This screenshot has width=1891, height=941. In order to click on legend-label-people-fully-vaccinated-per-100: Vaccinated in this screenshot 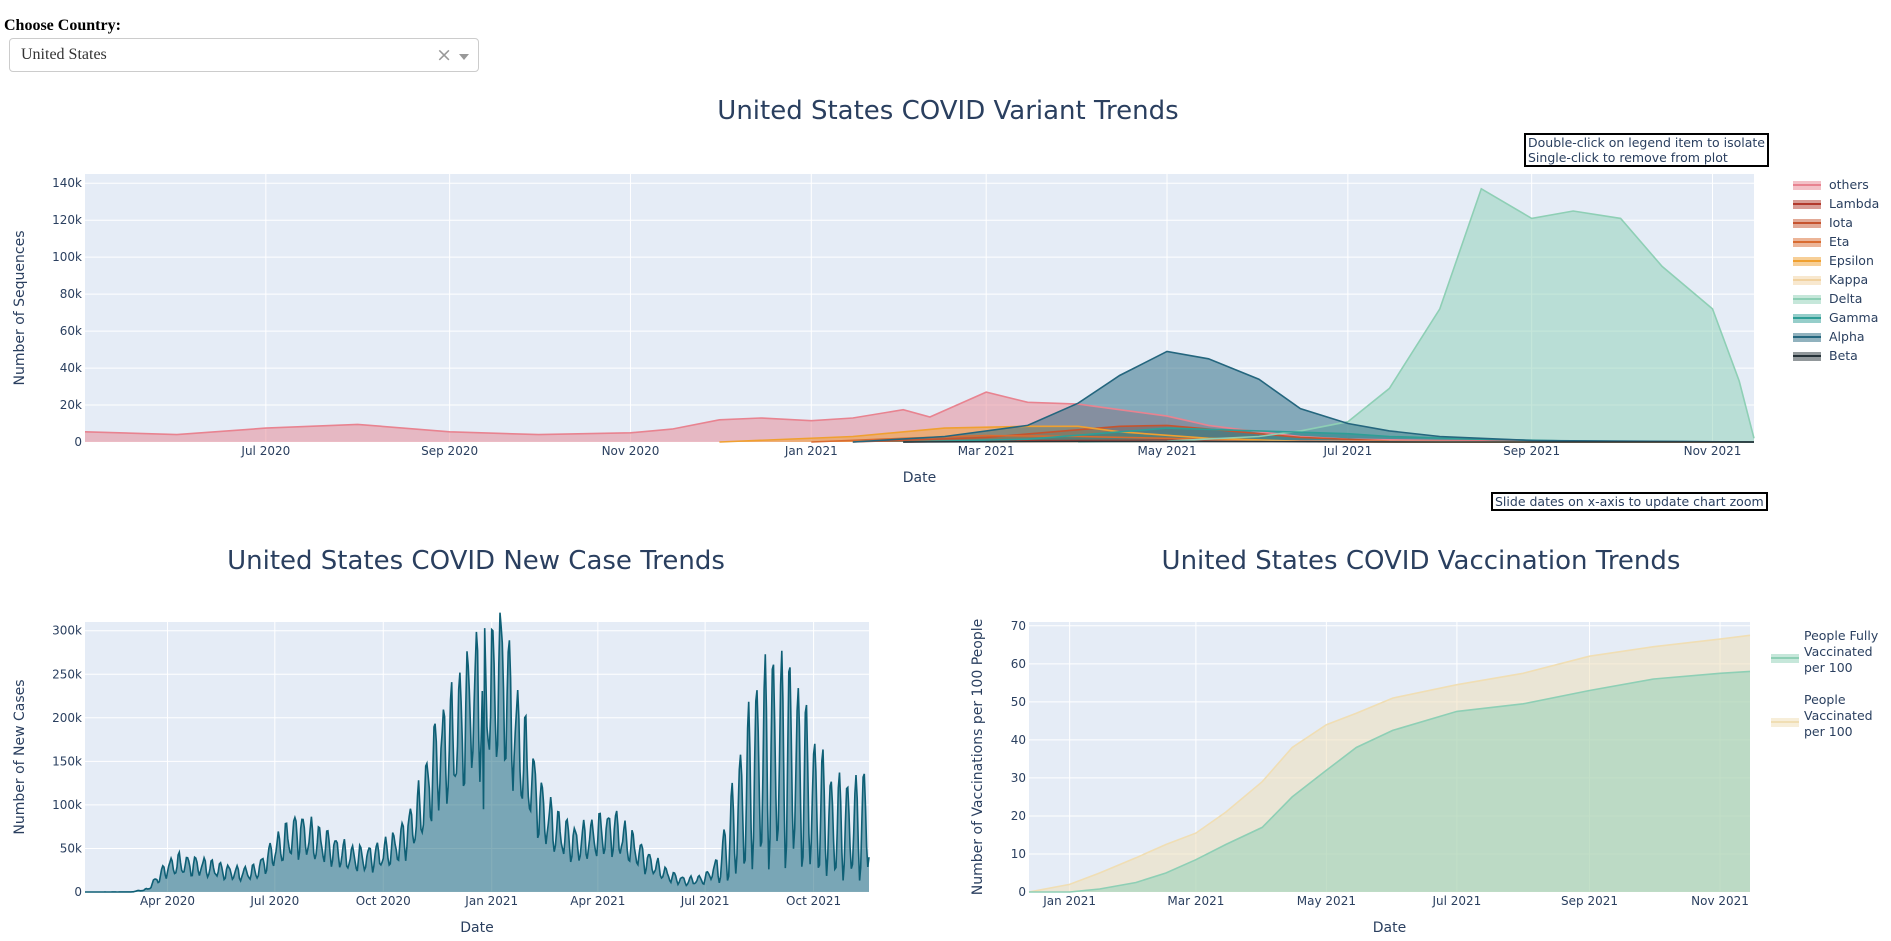, I will do `click(1838, 651)`.